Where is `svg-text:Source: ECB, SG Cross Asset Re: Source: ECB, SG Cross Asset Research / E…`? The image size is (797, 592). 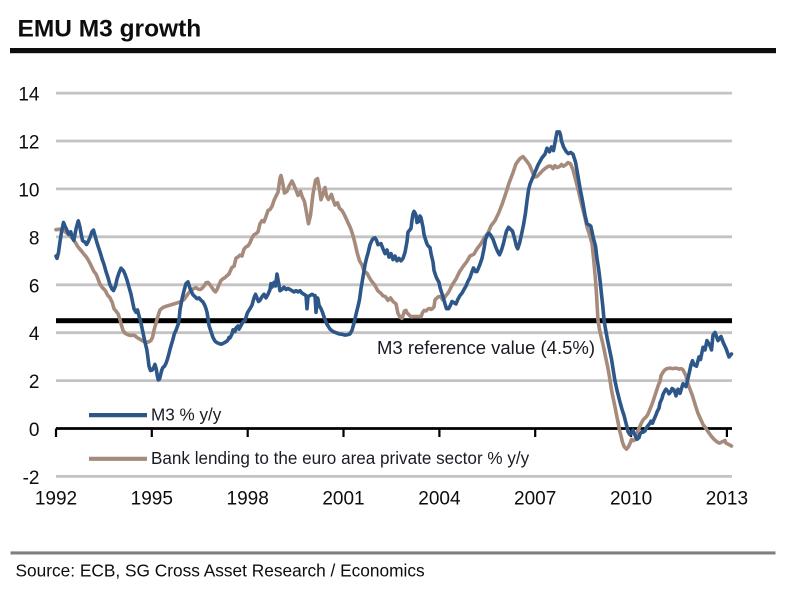
svg-text:Source: ECB, SG Cross Asset Re: Source: ECB, SG Cross Asset Research / E… is located at coordinates (220, 571).